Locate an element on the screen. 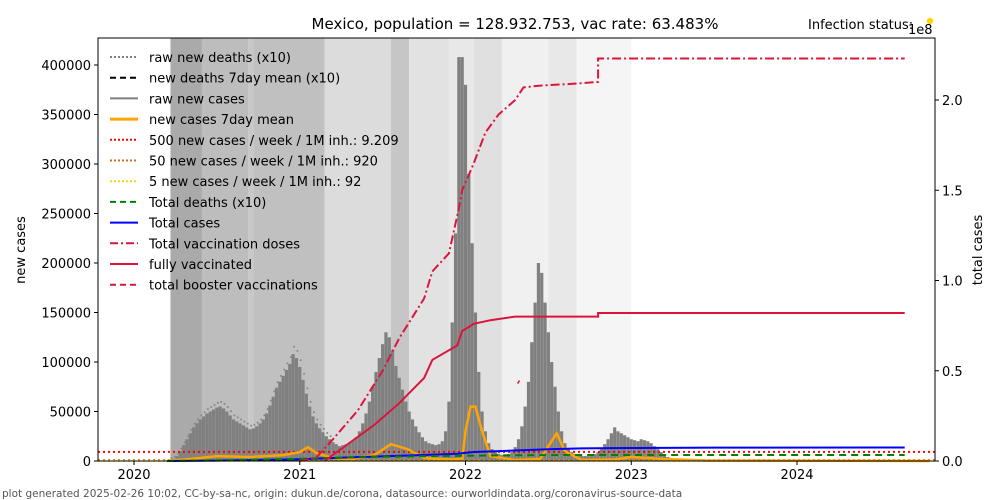 The width and height of the screenshot is (1000, 500). right-axis-label: total cases is located at coordinates (978, 250).